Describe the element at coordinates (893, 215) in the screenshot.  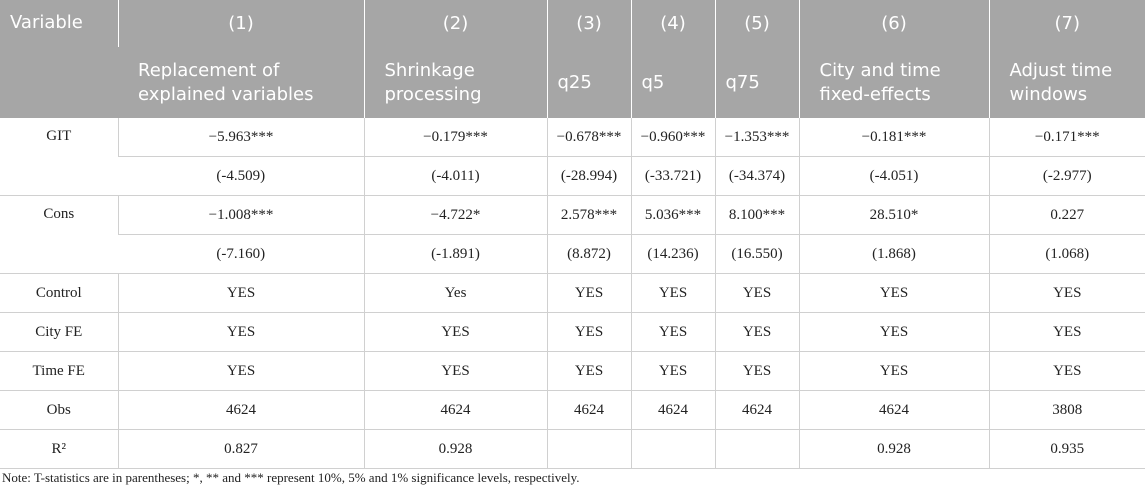
I see `table-cell: 28.510*` at that location.